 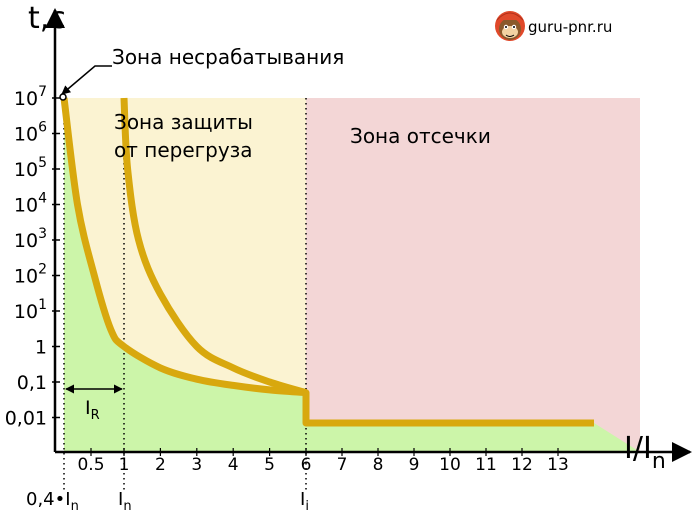 What do you see at coordinates (558, 465) in the screenshot?
I see `x-tick-label: 13` at bounding box center [558, 465].